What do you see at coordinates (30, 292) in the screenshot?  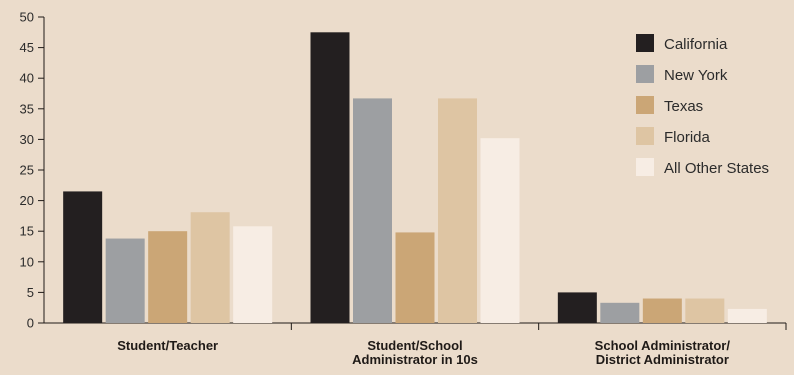 I see `y-tick-label: 5` at bounding box center [30, 292].